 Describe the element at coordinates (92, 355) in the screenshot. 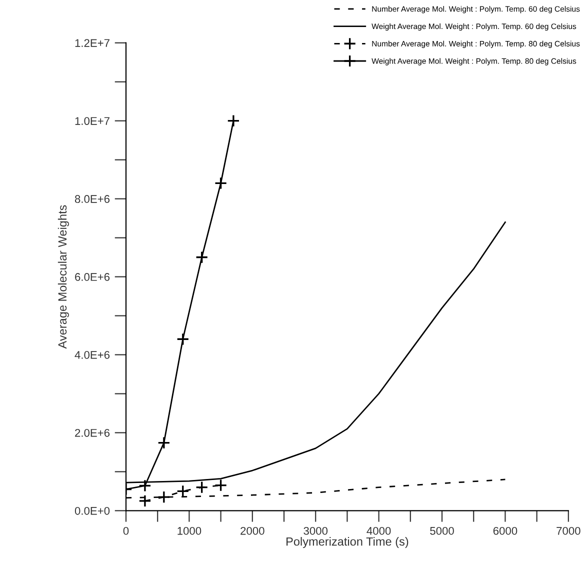

I see `y-tick-label: 4.0E+6` at that location.